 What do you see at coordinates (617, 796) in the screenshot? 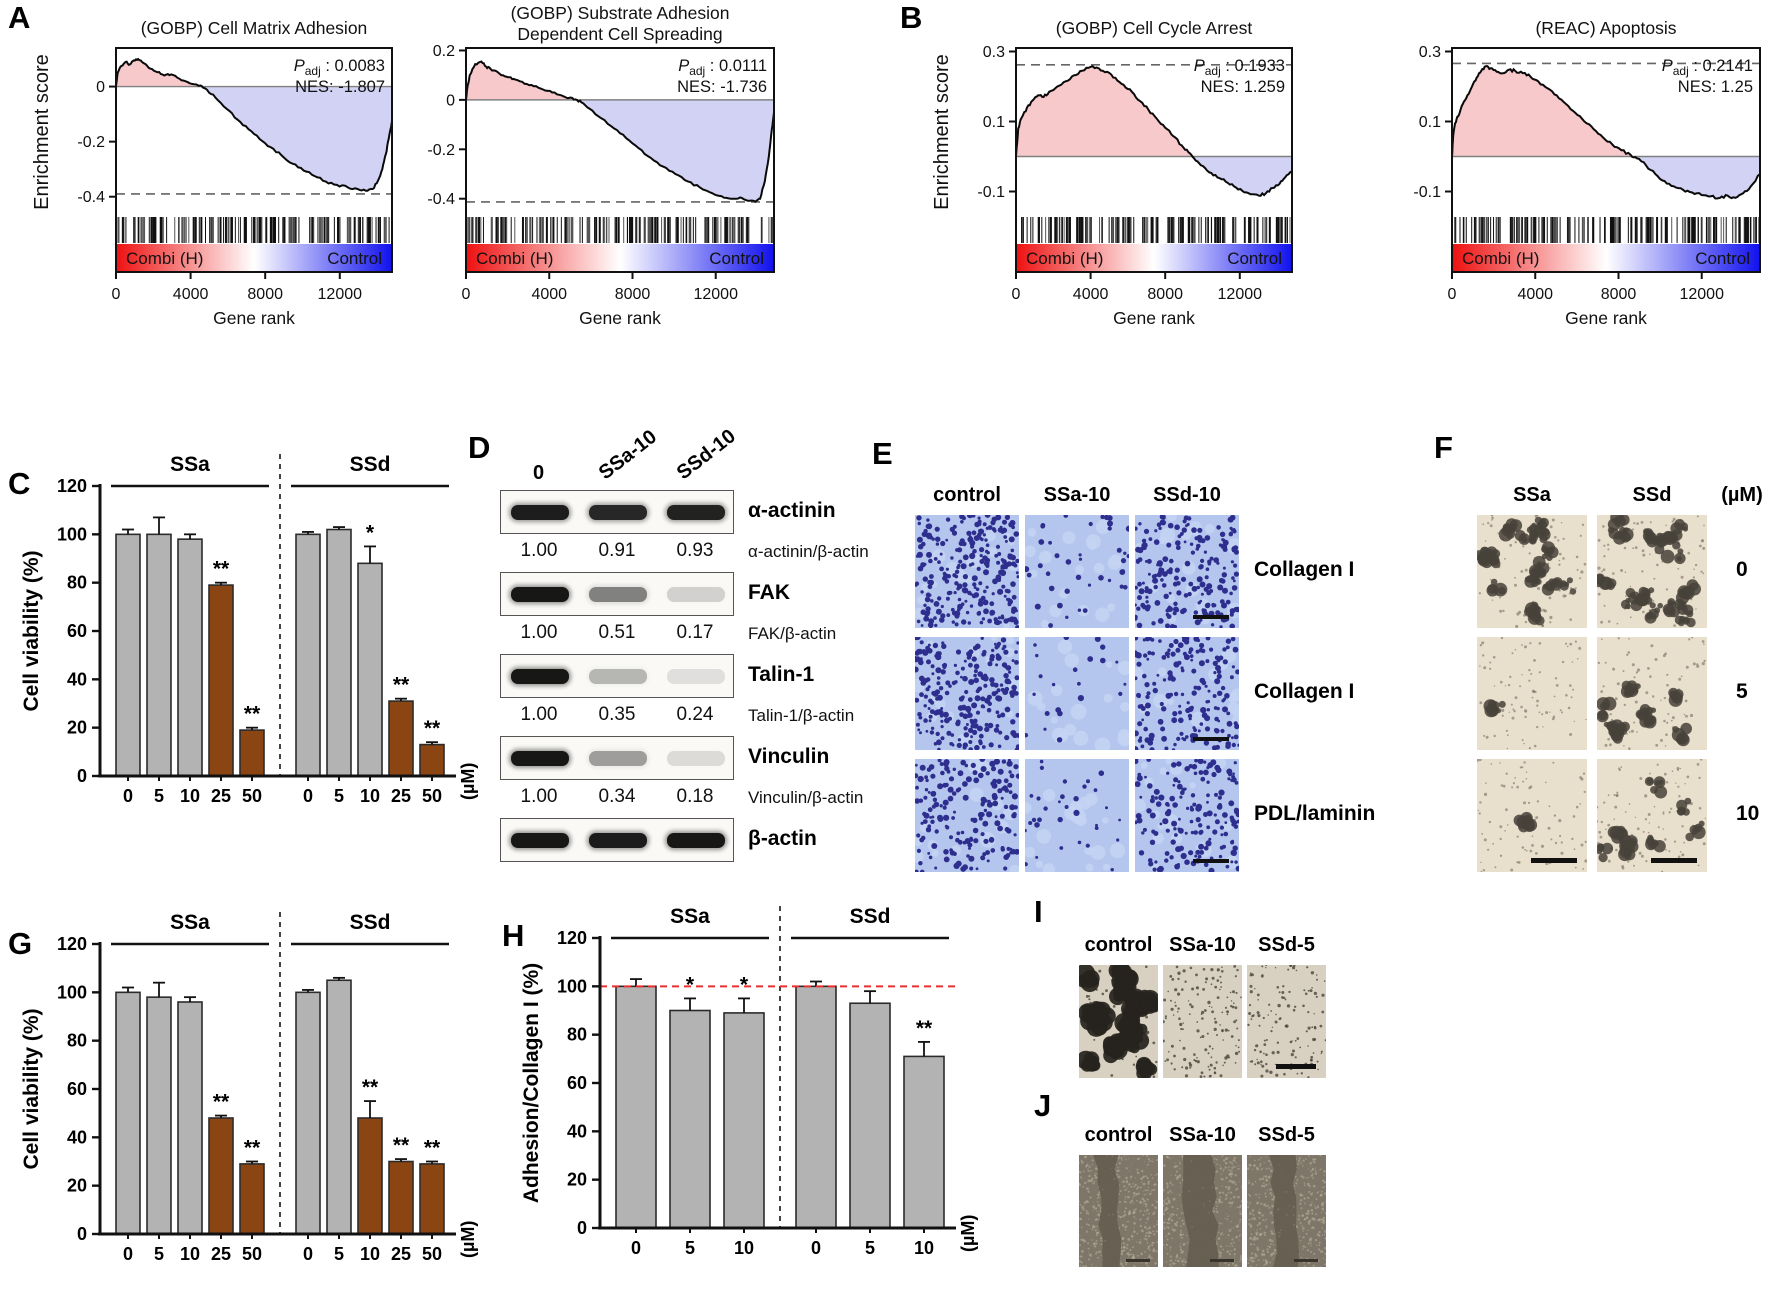
I see `band-ratio-value: 0.34` at bounding box center [617, 796].